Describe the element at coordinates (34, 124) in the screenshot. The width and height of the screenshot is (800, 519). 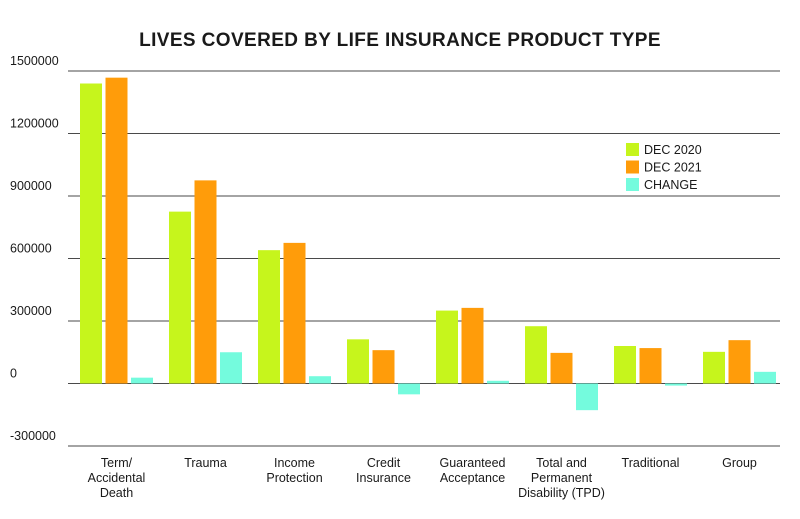
I see `y-tick-label: 1200000` at that location.